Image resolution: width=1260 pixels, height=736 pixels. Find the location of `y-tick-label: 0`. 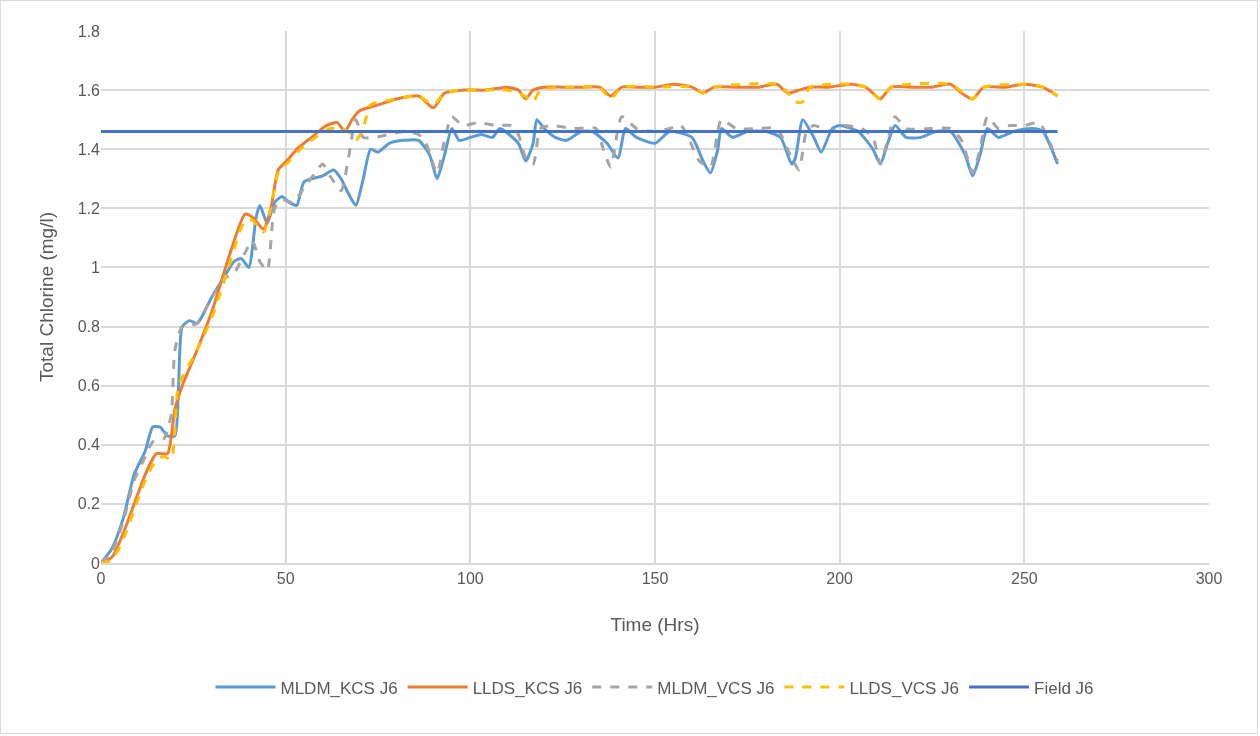

y-tick-label: 0 is located at coordinates (96, 563).